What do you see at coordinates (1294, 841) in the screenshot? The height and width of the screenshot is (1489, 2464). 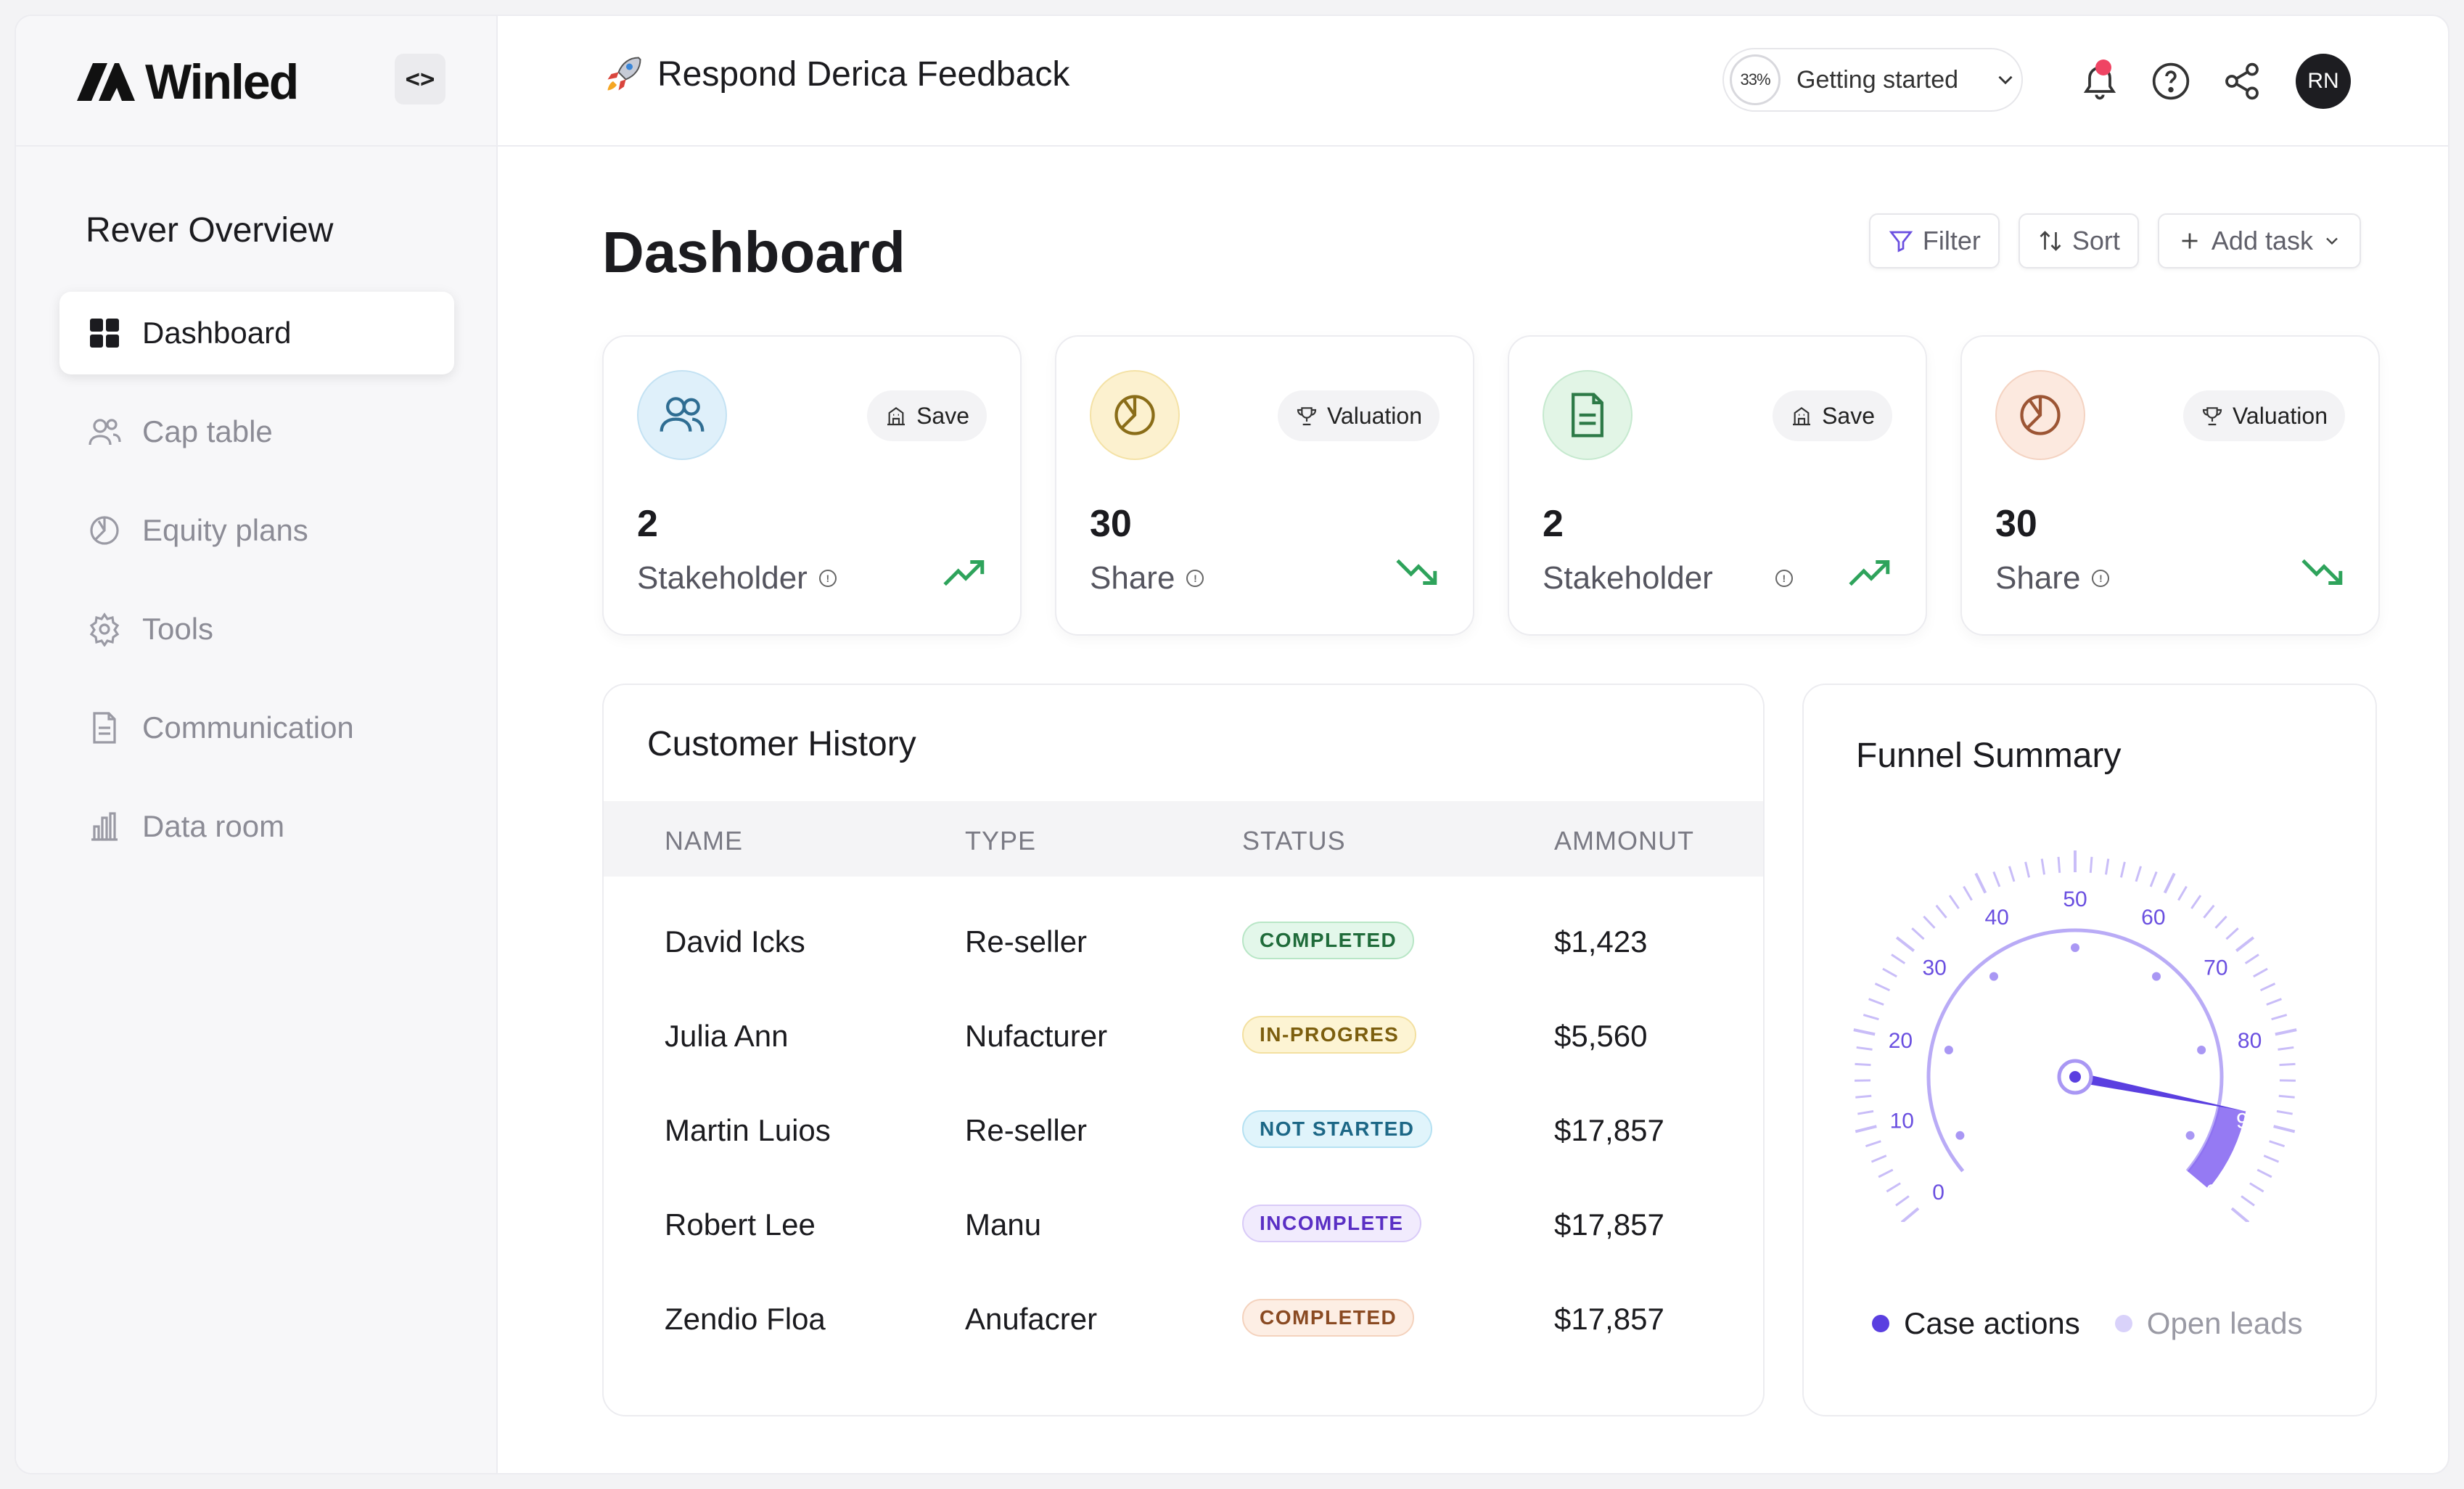 I see `column-header-status: STATUS` at bounding box center [1294, 841].